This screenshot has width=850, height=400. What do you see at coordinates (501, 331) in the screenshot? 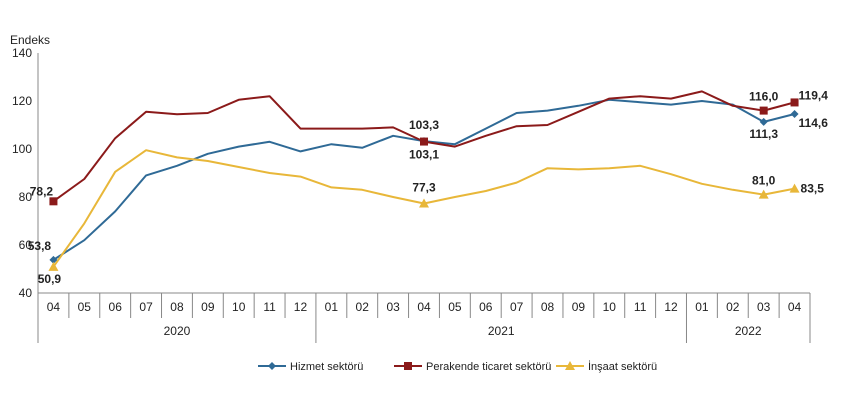
I see `year-label: 2021` at bounding box center [501, 331].